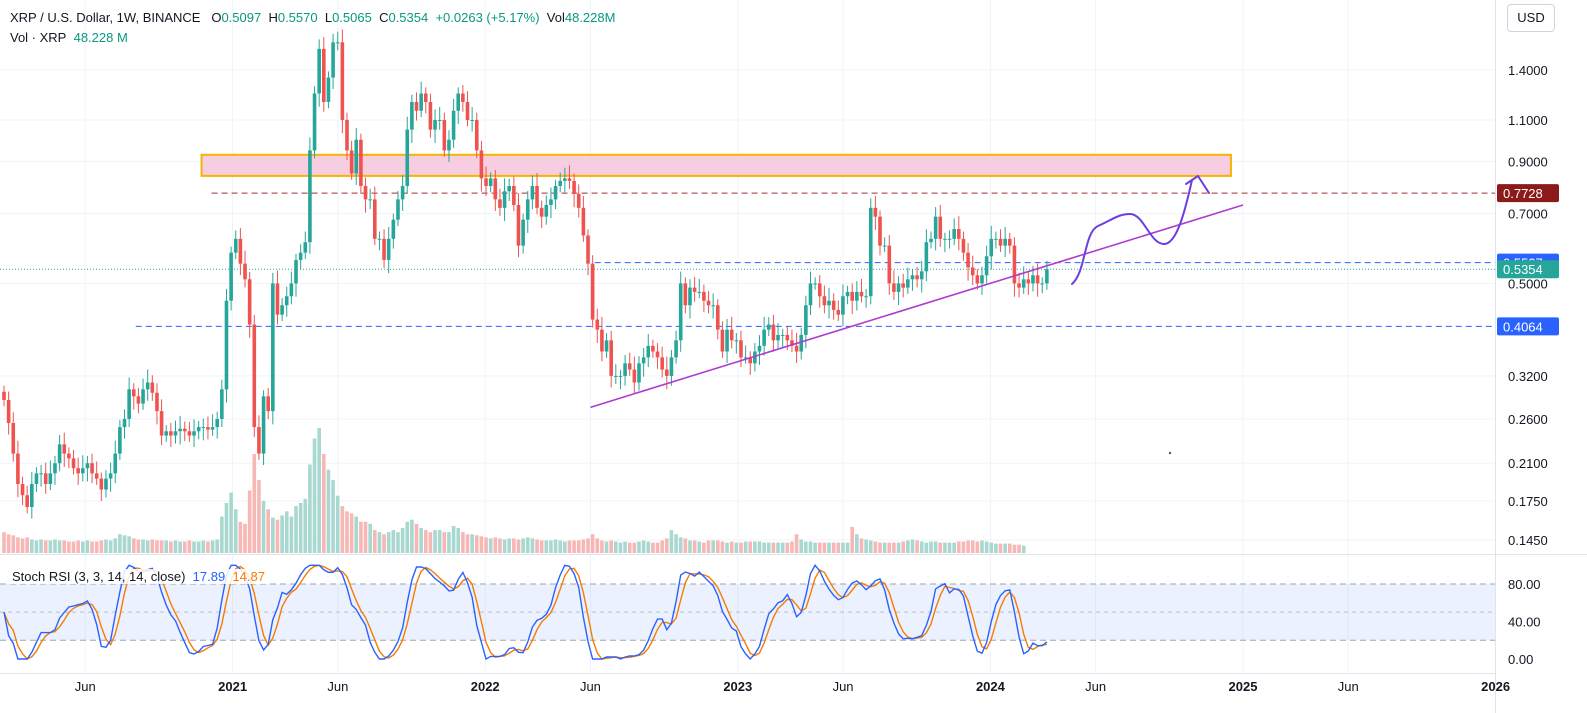 This screenshot has width=1587, height=713. What do you see at coordinates (1524, 584) in the screenshot?
I see `stoch-tick-label: 80.00` at bounding box center [1524, 584].